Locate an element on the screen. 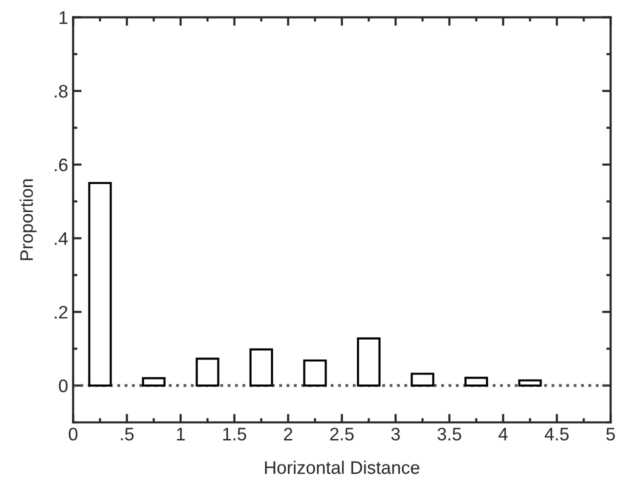  y-tick-label: .8 is located at coordinates (61, 91).